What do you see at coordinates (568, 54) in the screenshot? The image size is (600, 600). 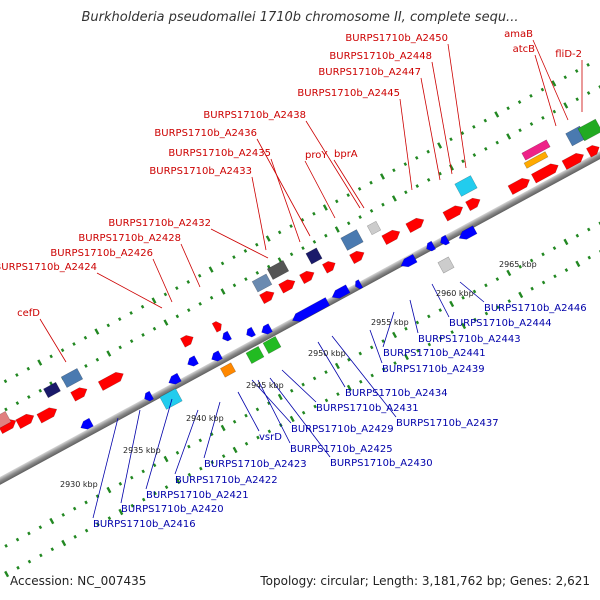 I see `forward-gene-label: fliD-2` at bounding box center [568, 54].